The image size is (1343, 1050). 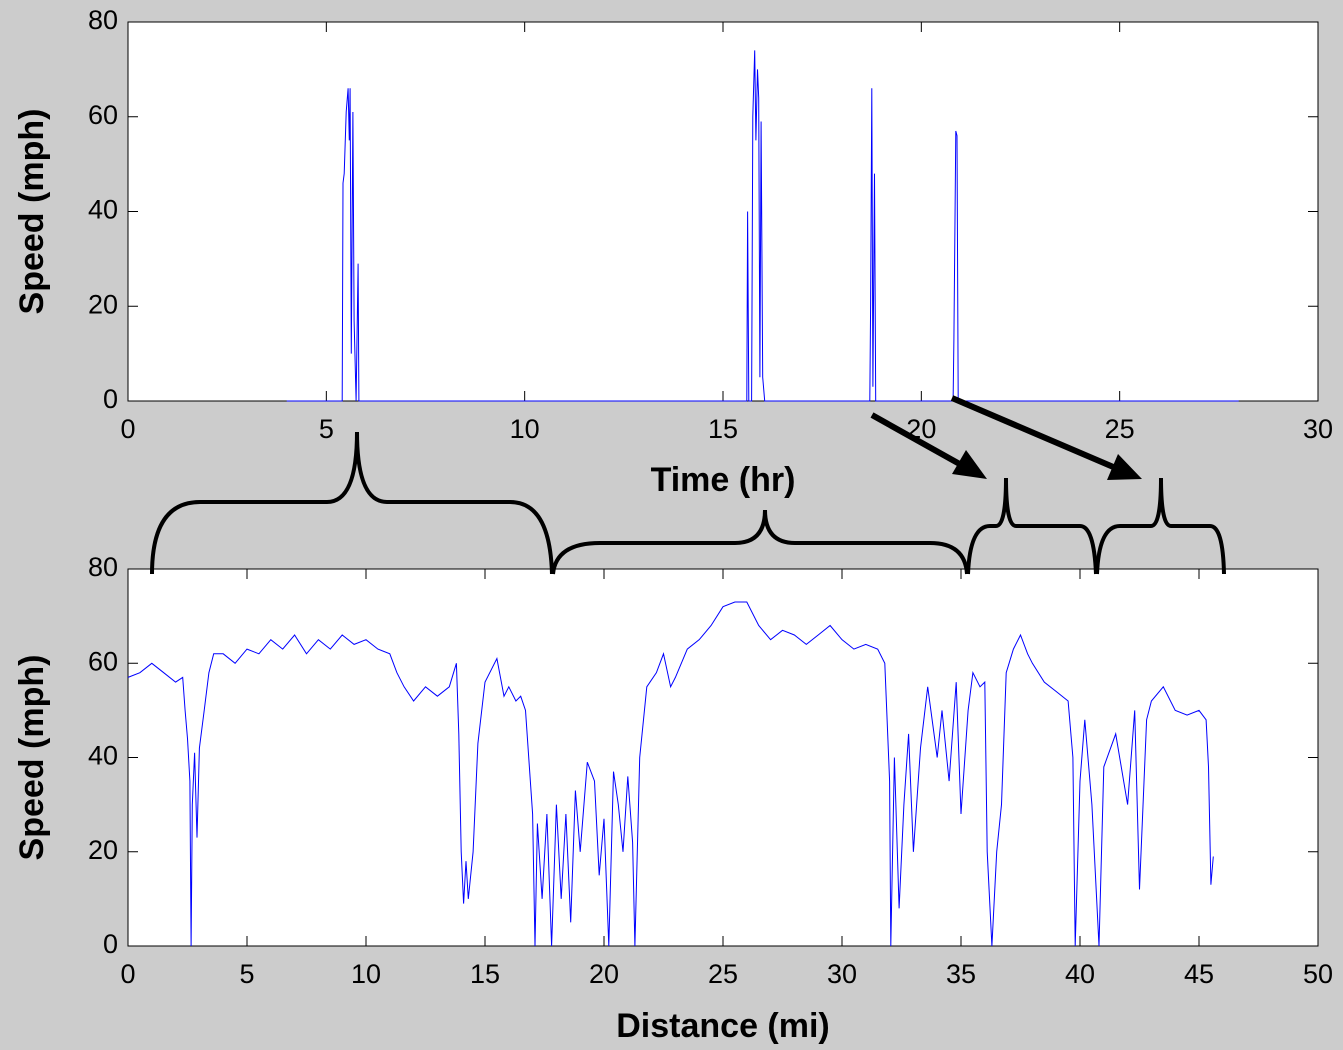 What do you see at coordinates (1318, 974) in the screenshot?
I see `x-tick-label: 50` at bounding box center [1318, 974].